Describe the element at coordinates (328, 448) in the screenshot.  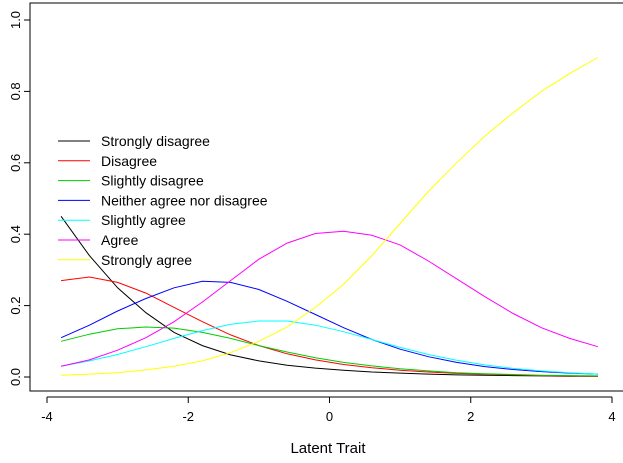
I see `x-axis-title: Latent Trait` at that location.